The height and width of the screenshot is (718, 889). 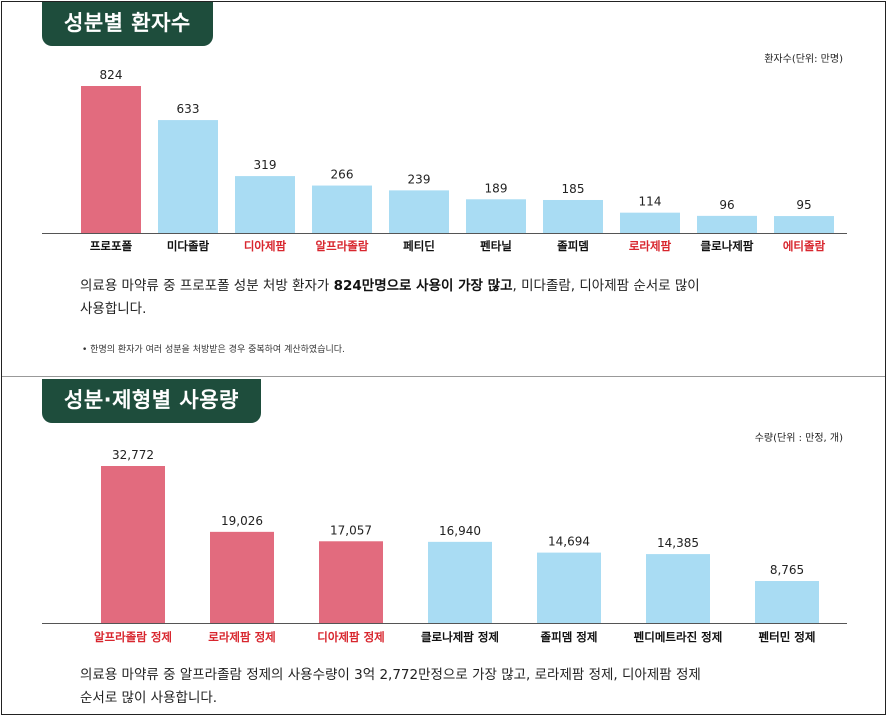 I want to click on chart1-value-label-4: 239, so click(x=419, y=179).